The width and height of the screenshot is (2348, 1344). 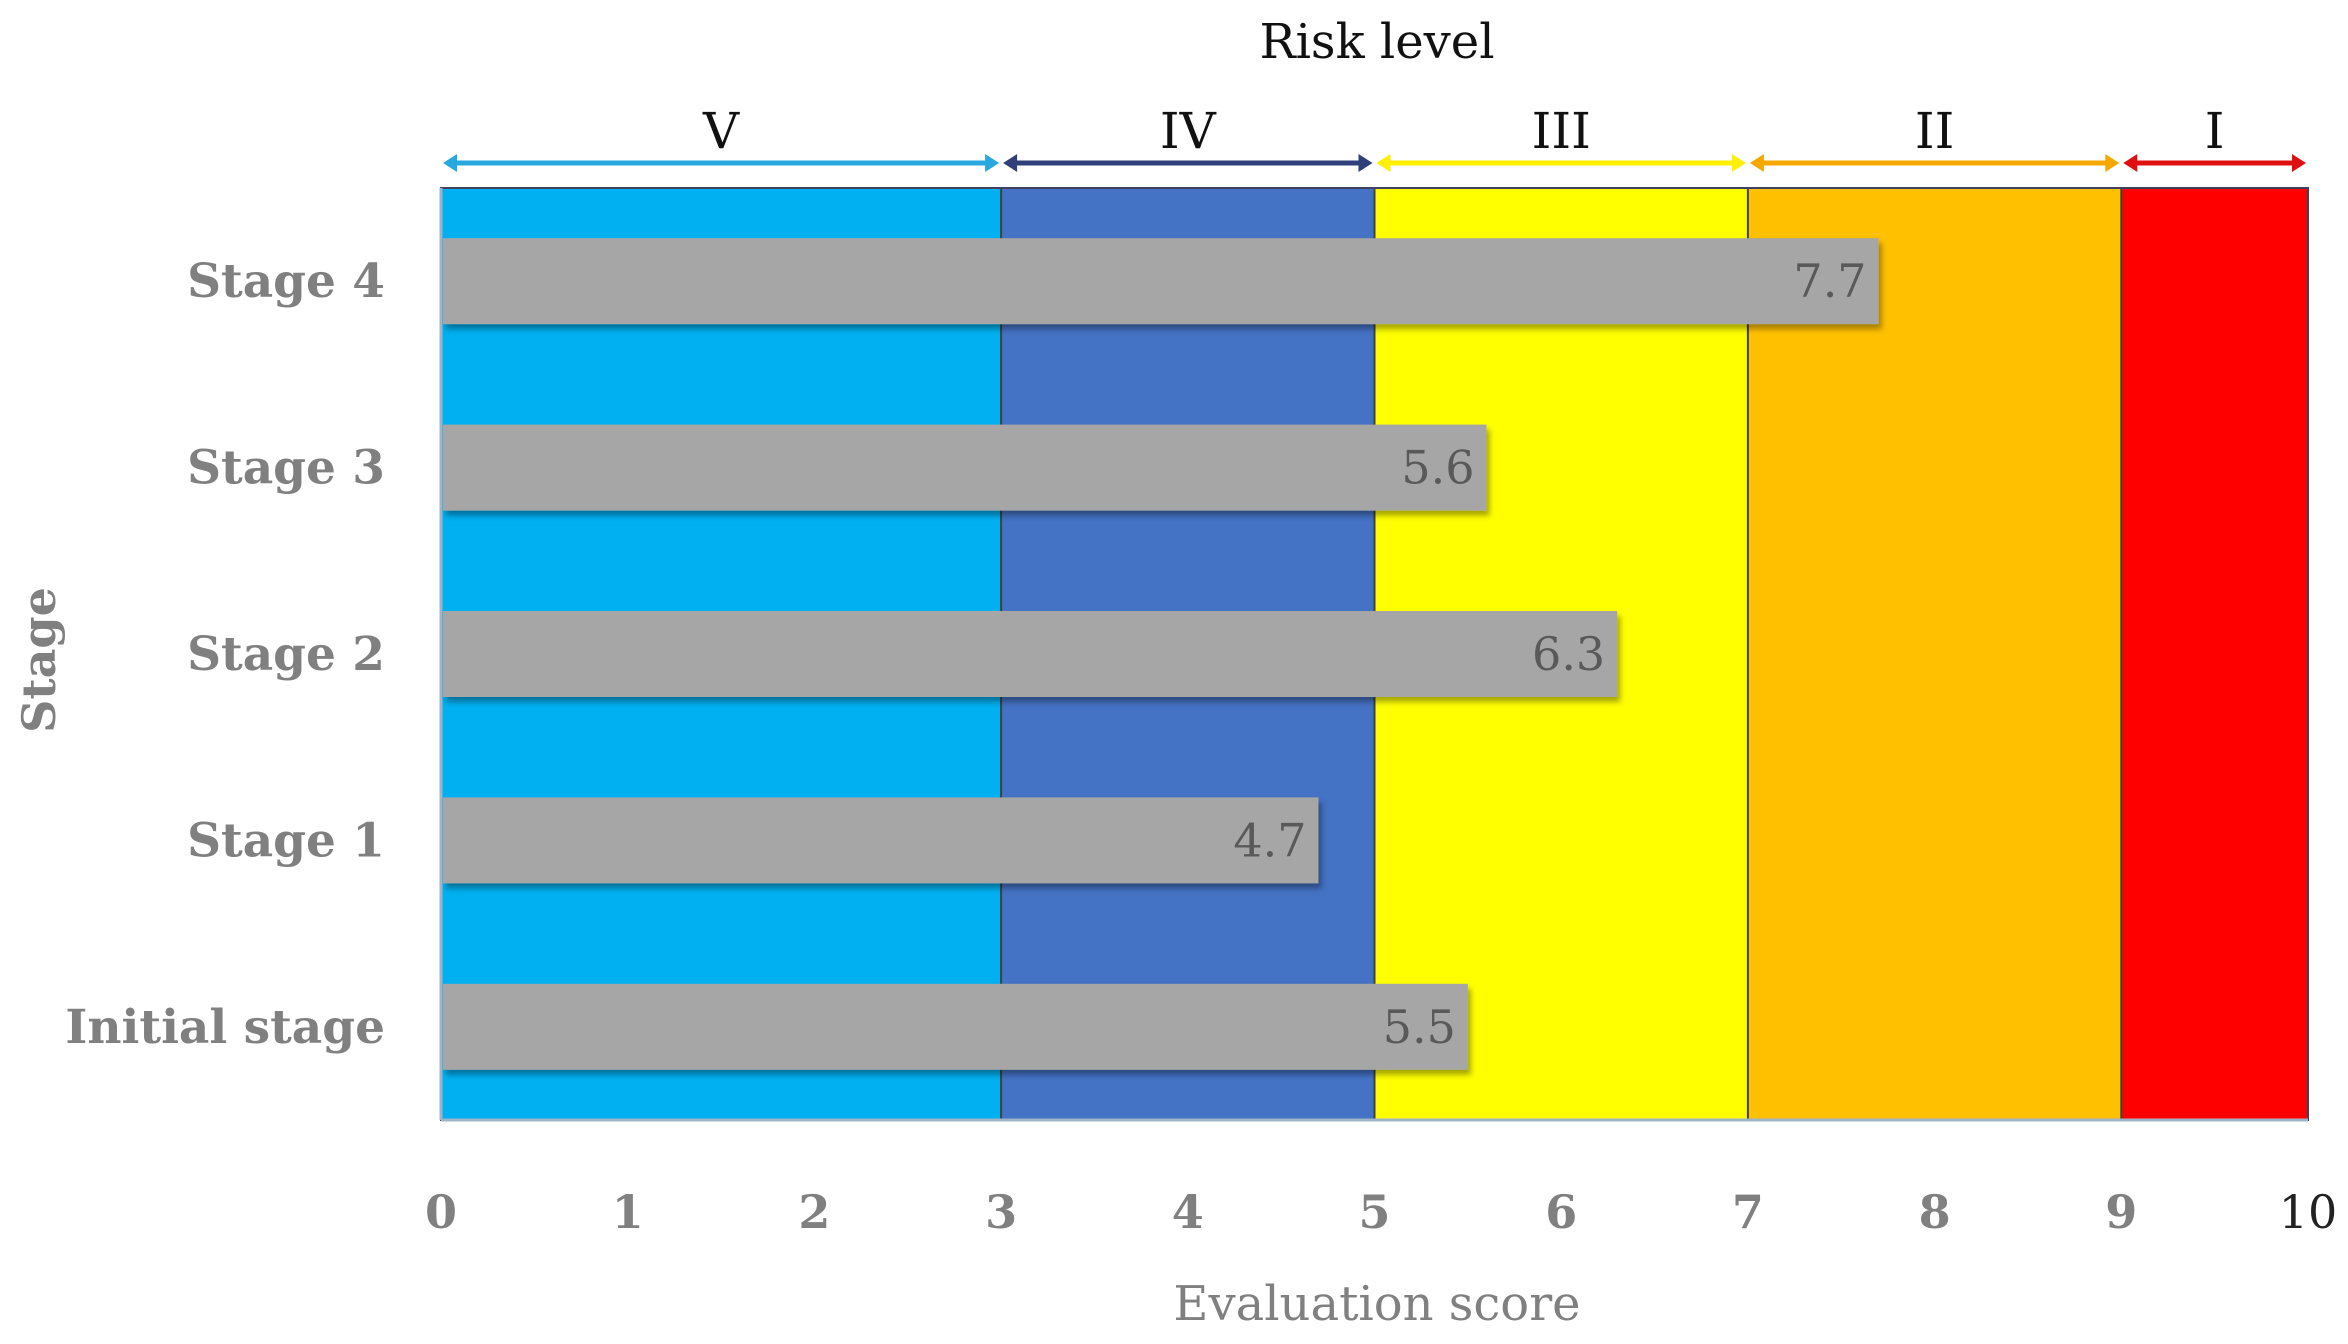 I want to click on y-axis-title: Stage, so click(x=39, y=660).